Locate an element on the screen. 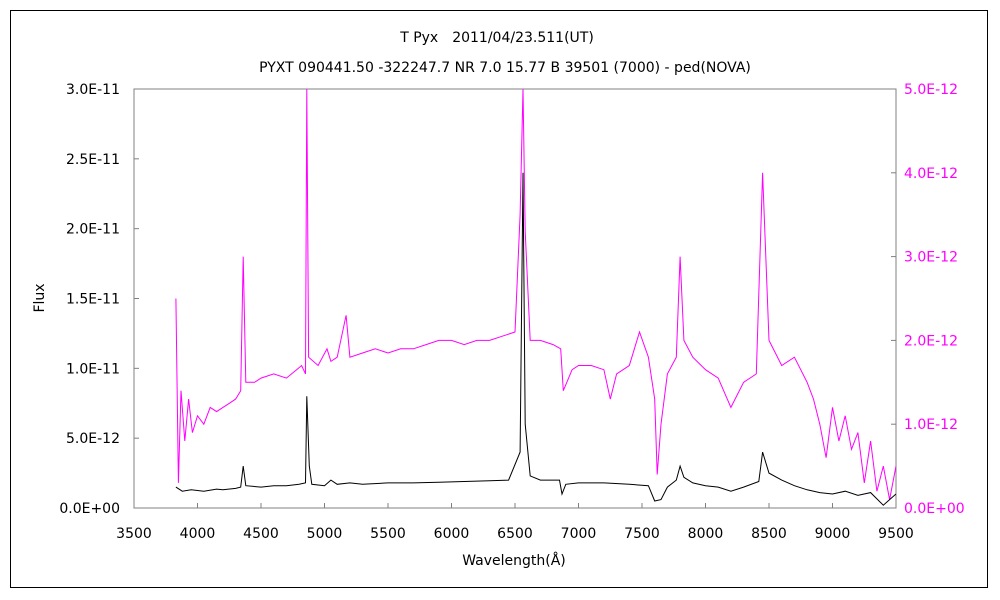 The height and width of the screenshot is (600, 1000). y2-tick-label: 2.0E-12 is located at coordinates (931, 341).